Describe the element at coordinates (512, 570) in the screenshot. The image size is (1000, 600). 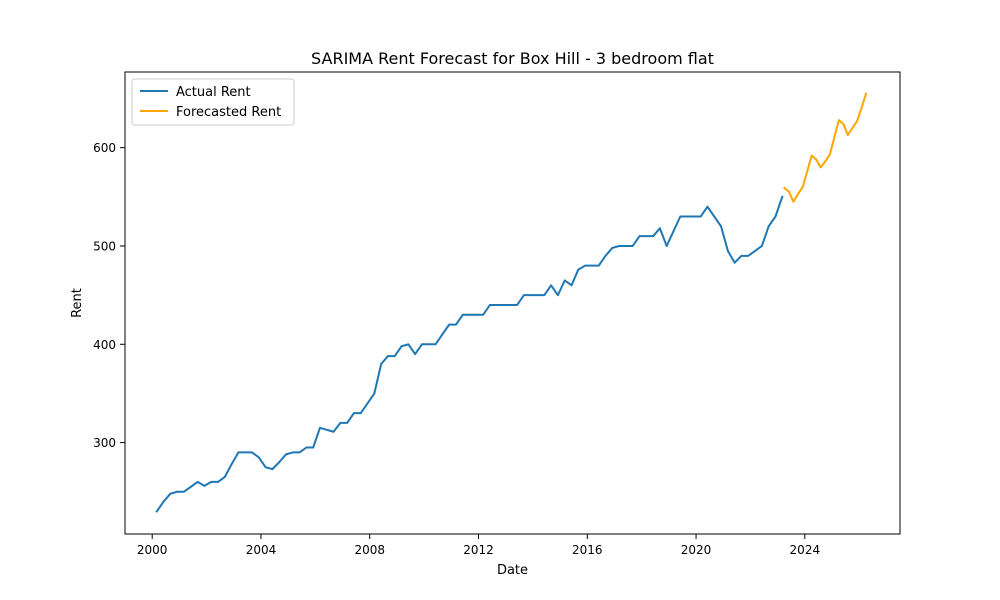
I see `x-axis-label: Date` at that location.